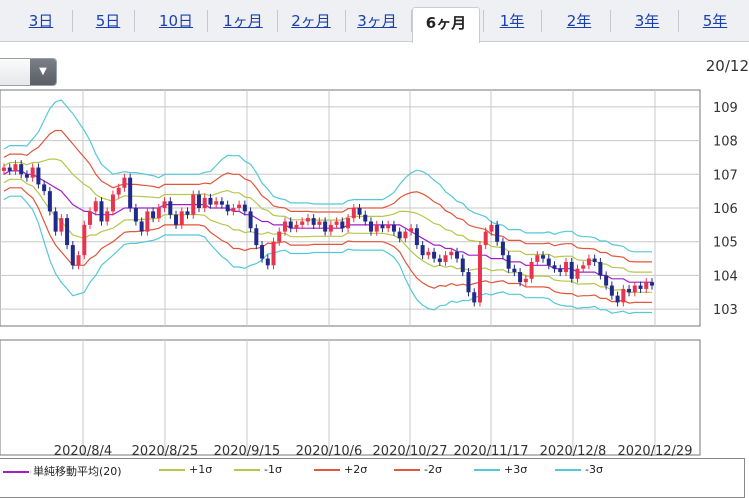 This screenshot has width=749, height=498. Describe the element at coordinates (28, 72) in the screenshot. I see `indicator-dropdown: ▼` at that location.